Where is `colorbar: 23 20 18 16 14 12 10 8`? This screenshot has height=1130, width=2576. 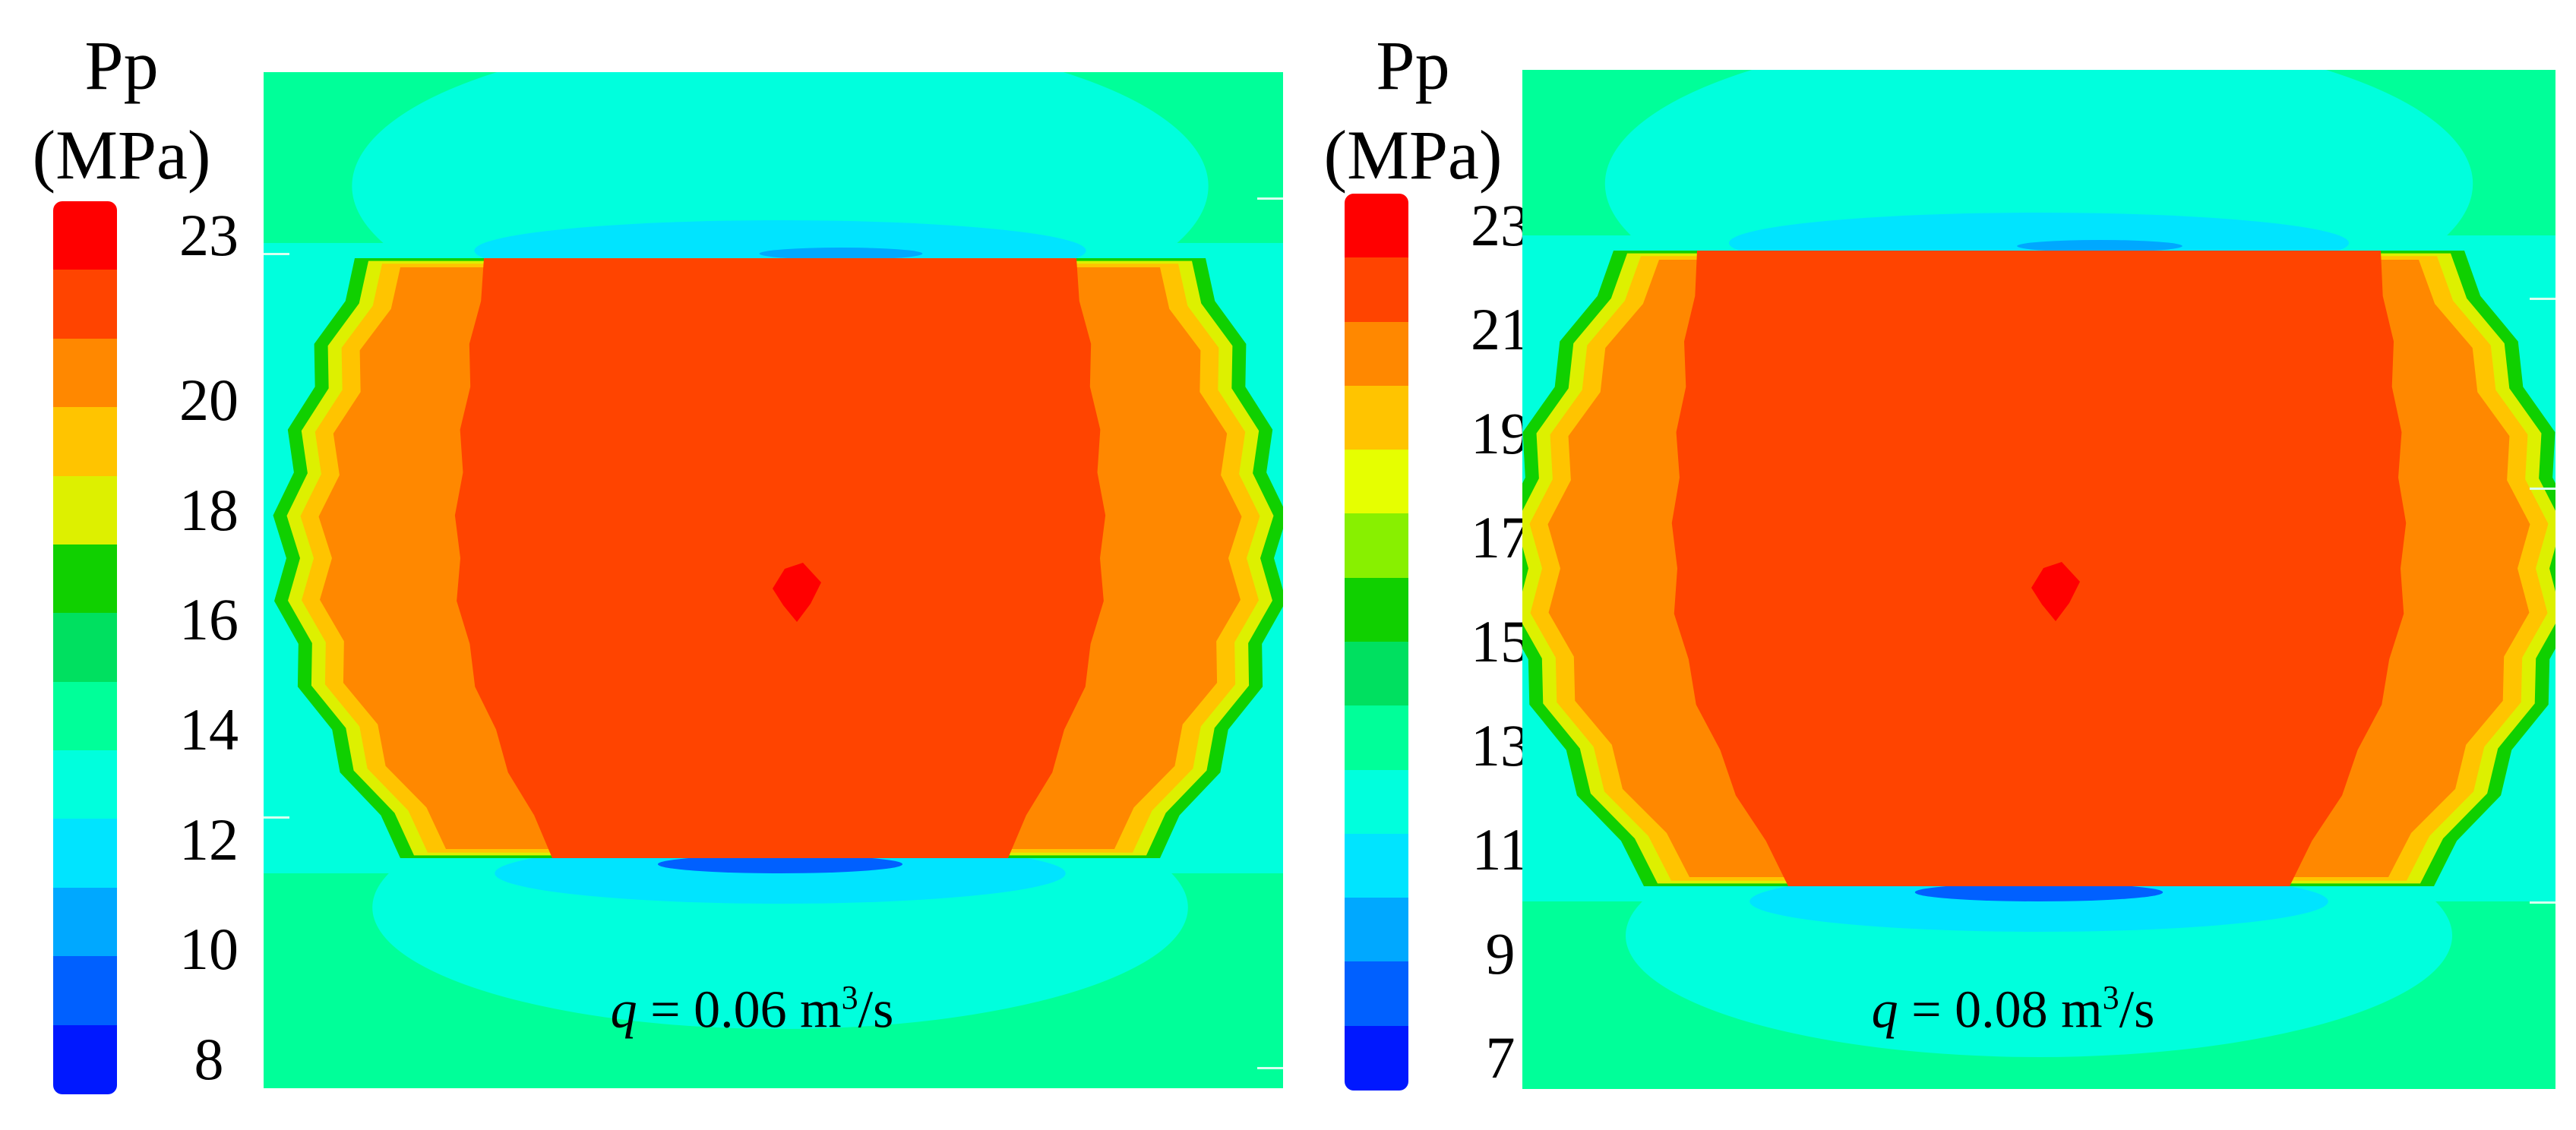 colorbar: 23 20 18 16 14 12 10 8 is located at coordinates (178, 647).